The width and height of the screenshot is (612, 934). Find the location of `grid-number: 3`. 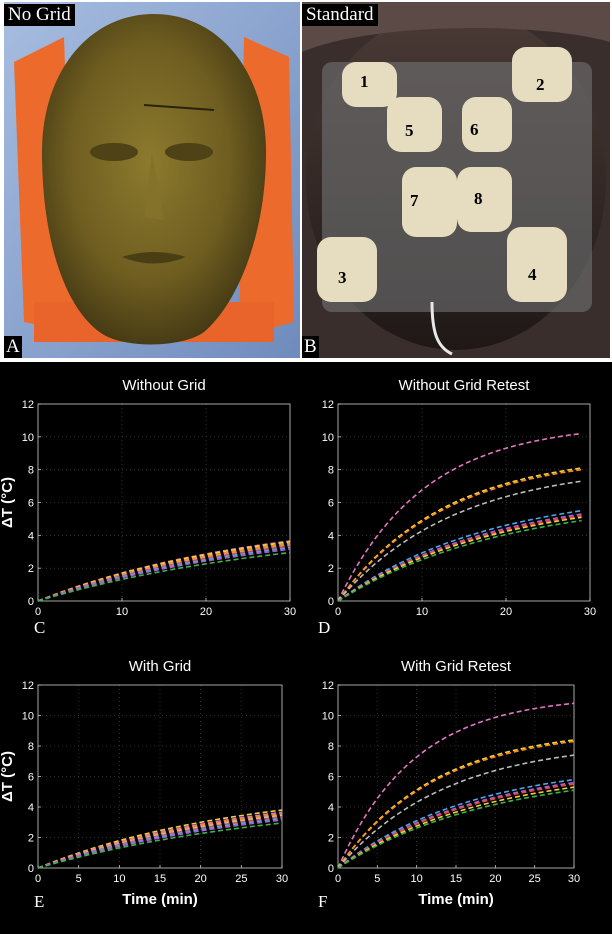

grid-number: 3 is located at coordinates (342, 277).